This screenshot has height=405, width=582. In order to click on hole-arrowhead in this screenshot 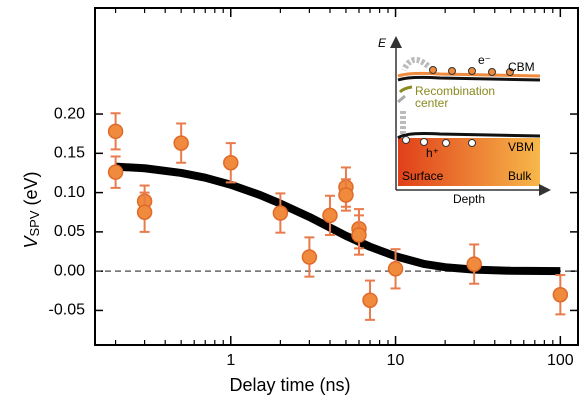, I will do `click(401, 99)`.